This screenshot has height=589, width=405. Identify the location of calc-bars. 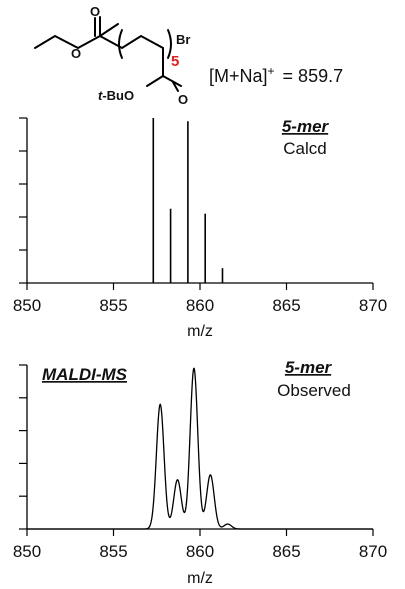
(188, 200).